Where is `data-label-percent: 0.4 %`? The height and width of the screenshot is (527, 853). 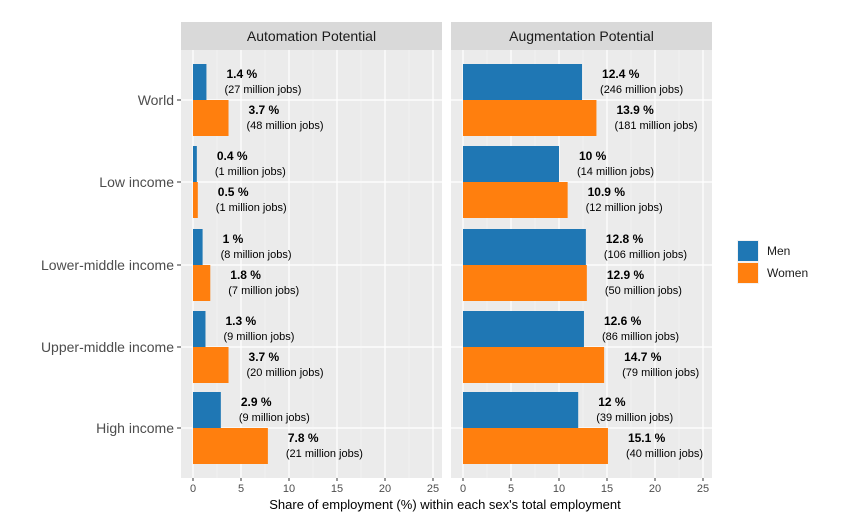
data-label-percent: 0.4 % is located at coordinates (232, 156).